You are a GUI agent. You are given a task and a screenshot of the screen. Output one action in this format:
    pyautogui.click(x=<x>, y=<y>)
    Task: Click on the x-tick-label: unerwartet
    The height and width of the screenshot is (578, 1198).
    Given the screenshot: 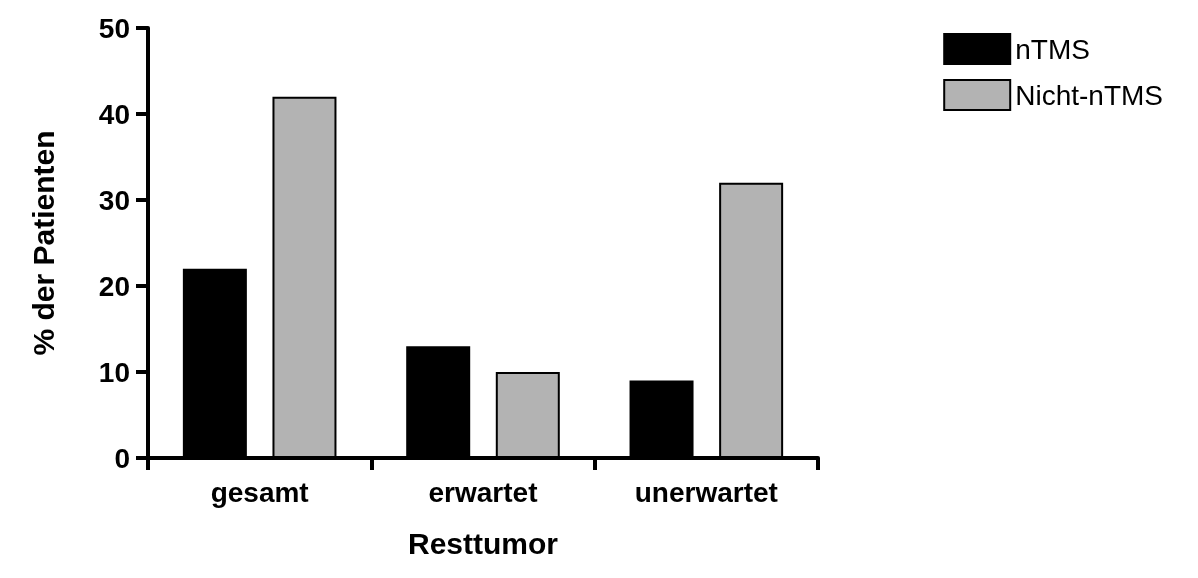 What is the action you would take?
    pyautogui.click(x=706, y=492)
    